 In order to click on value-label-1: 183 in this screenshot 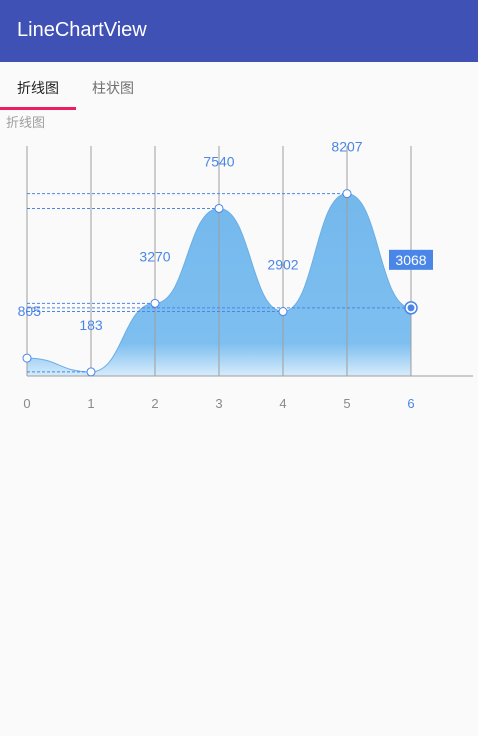, I will do `click(91, 325)`.